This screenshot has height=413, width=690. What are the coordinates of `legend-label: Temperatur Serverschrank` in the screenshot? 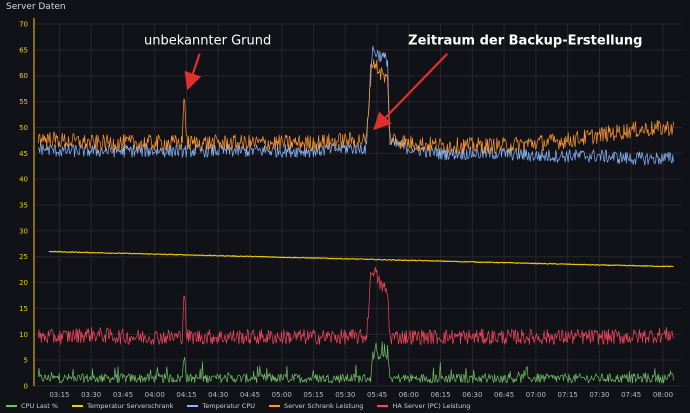 It's located at (130, 406).